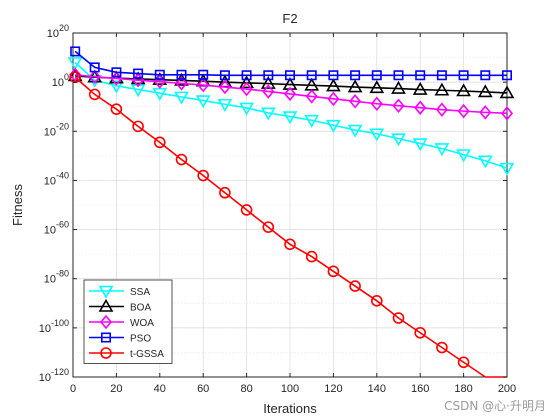  What do you see at coordinates (56, 228) in the screenshot?
I see `y-tick-label: 10-60` at bounding box center [56, 228].